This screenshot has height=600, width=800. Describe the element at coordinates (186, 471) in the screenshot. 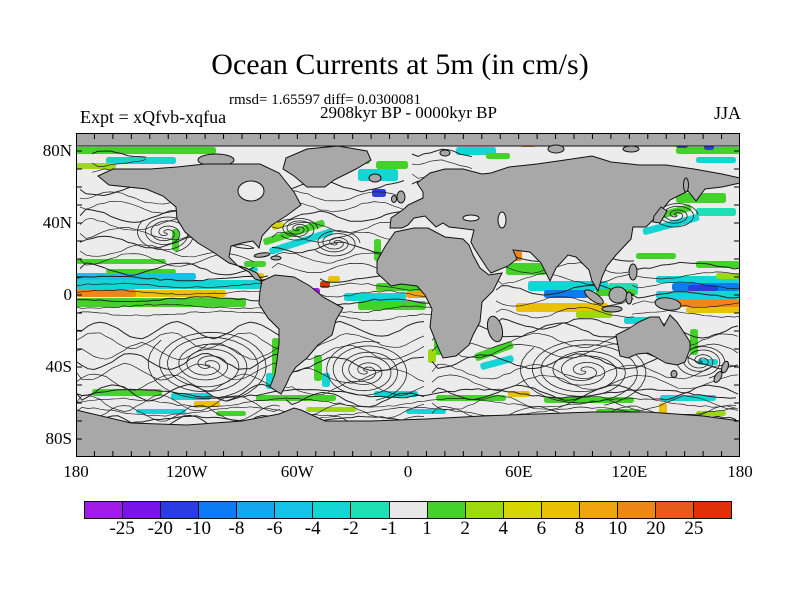

I see `x-tick-label: 120W` at that location.